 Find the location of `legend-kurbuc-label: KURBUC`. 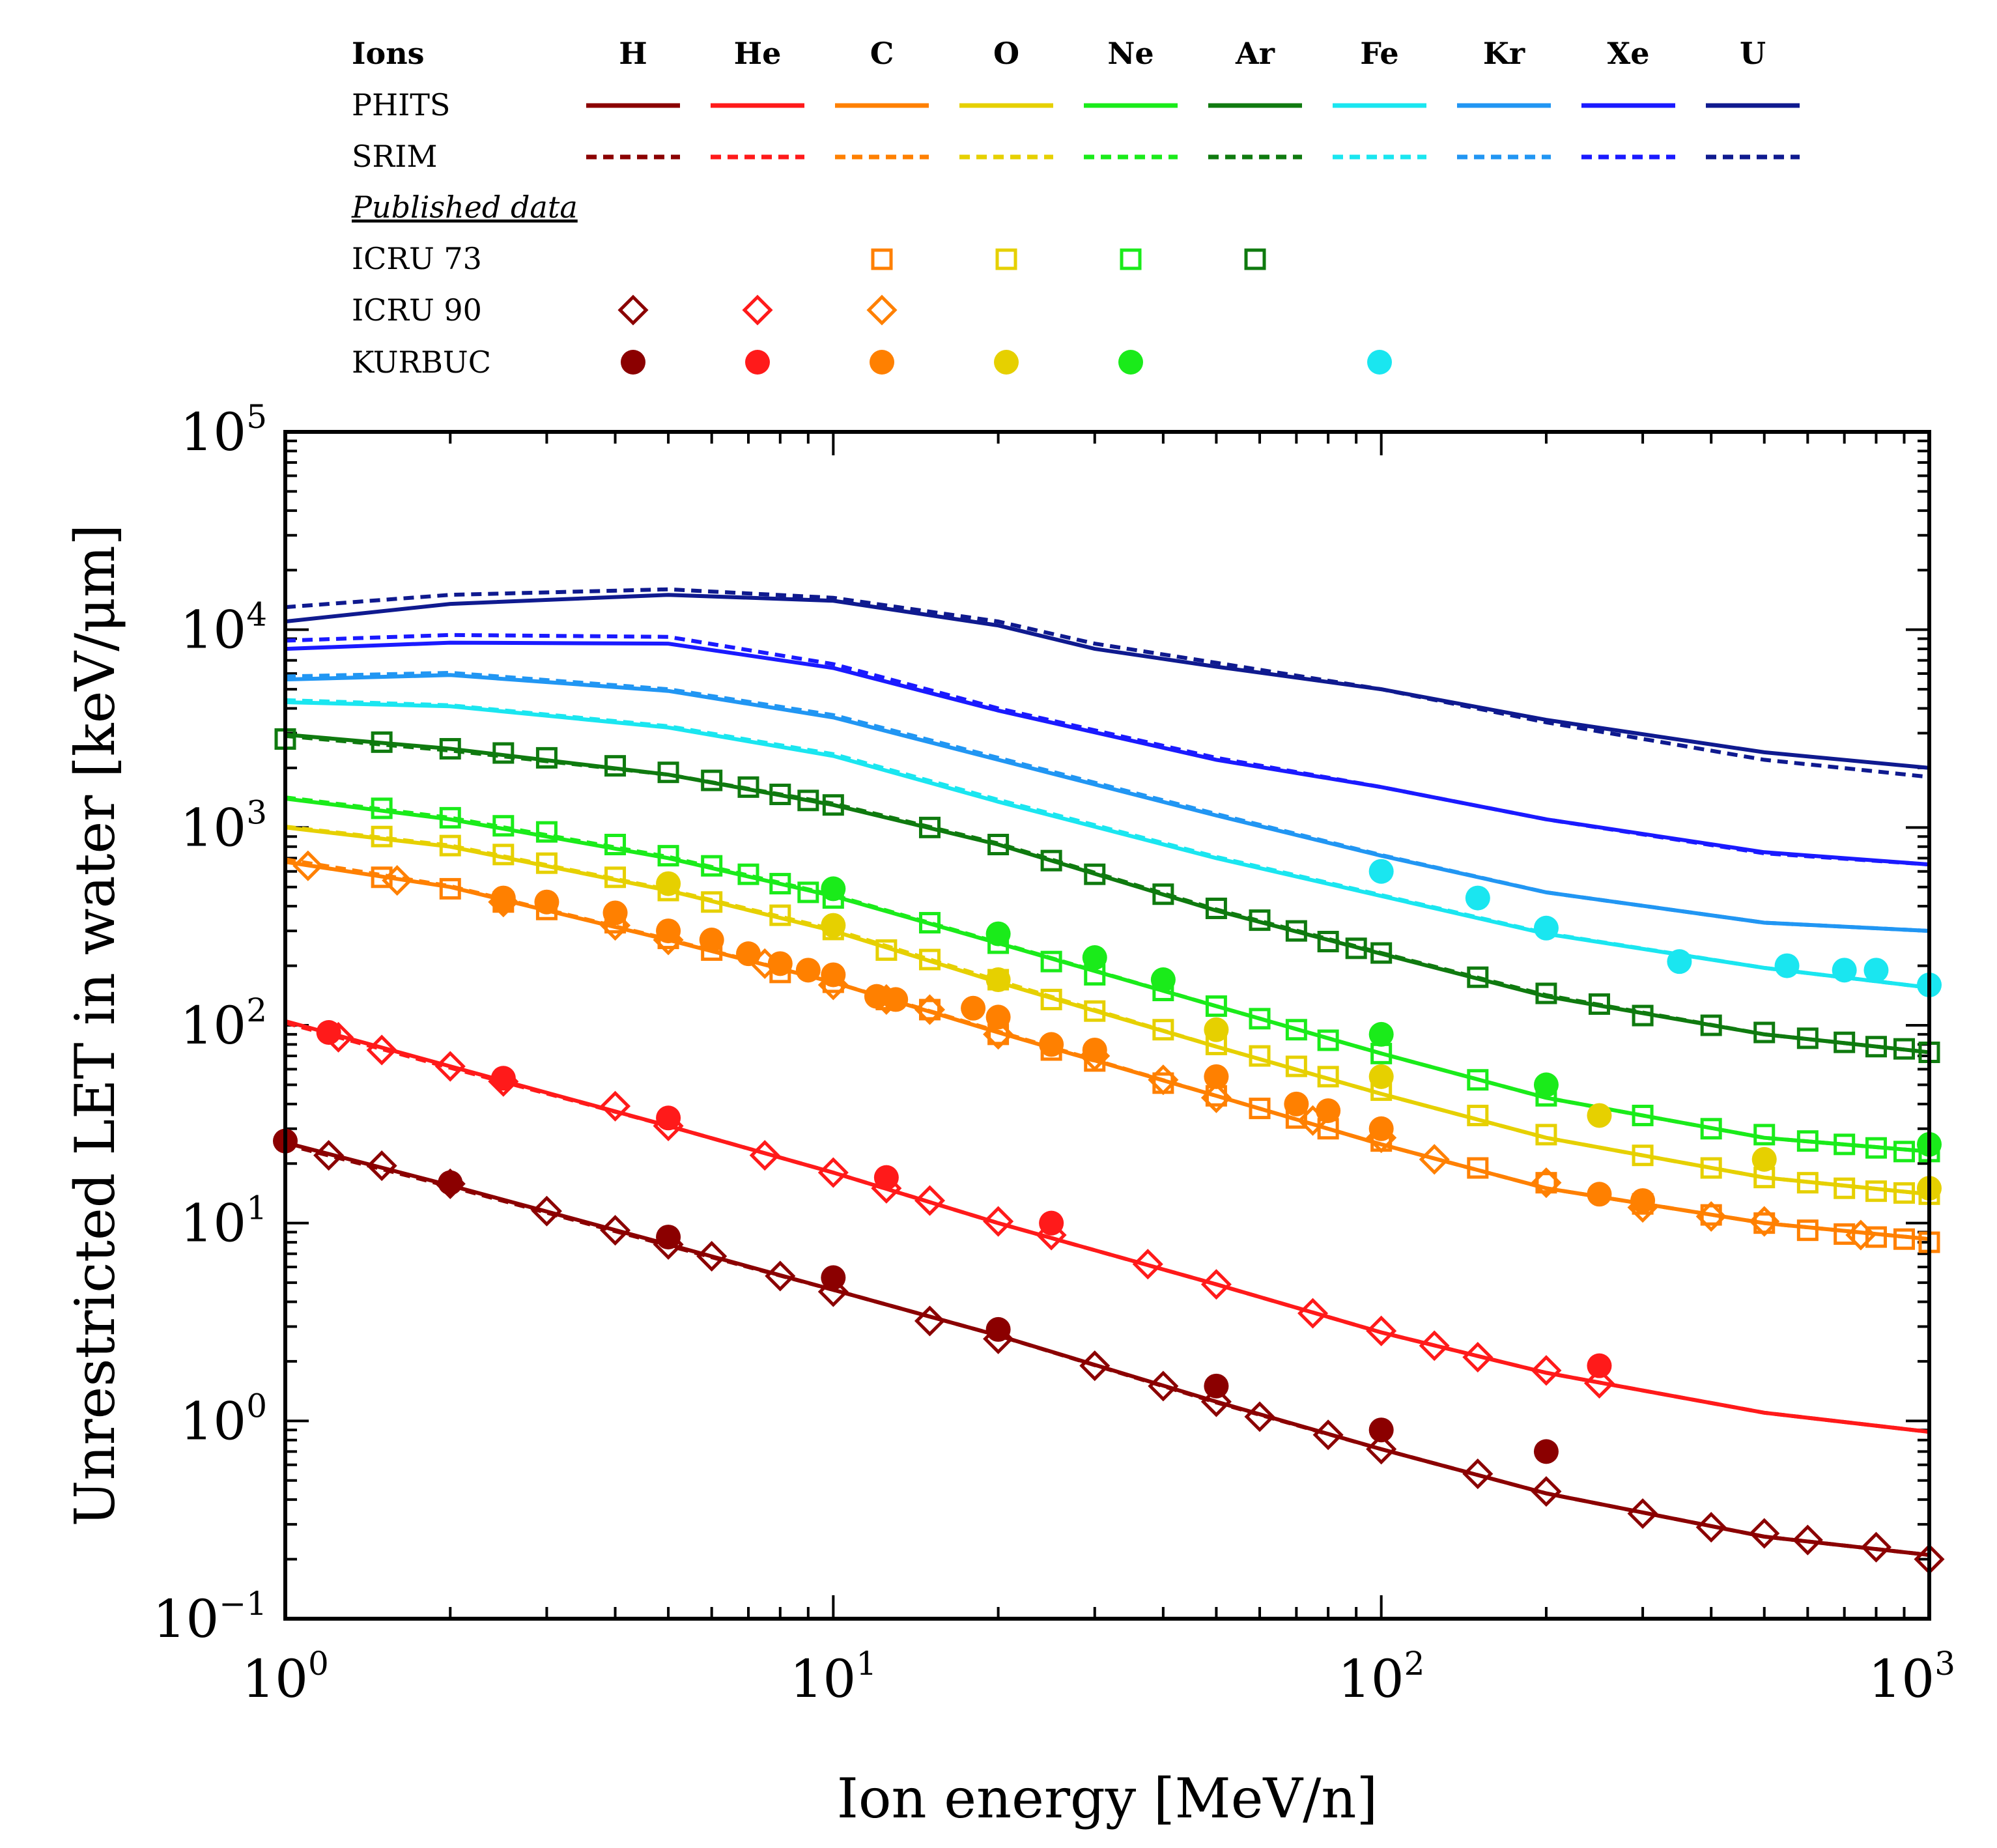

legend-kurbuc-label: KURBUC is located at coordinates (421, 362).